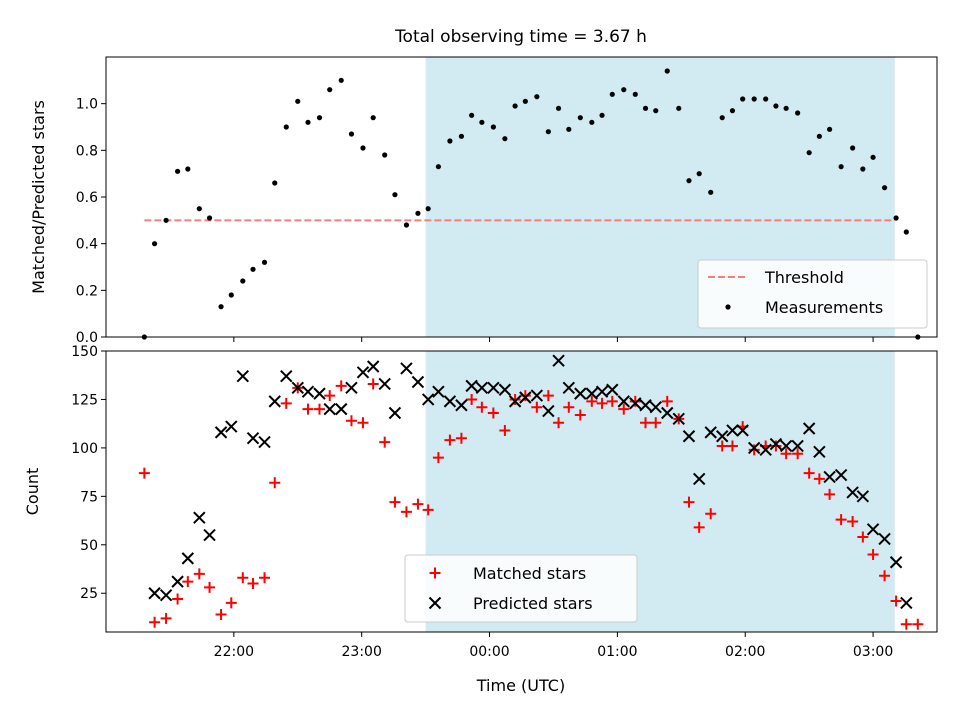 The image size is (960, 720). I want to click on legend-predicted-swatch, so click(435, 603).